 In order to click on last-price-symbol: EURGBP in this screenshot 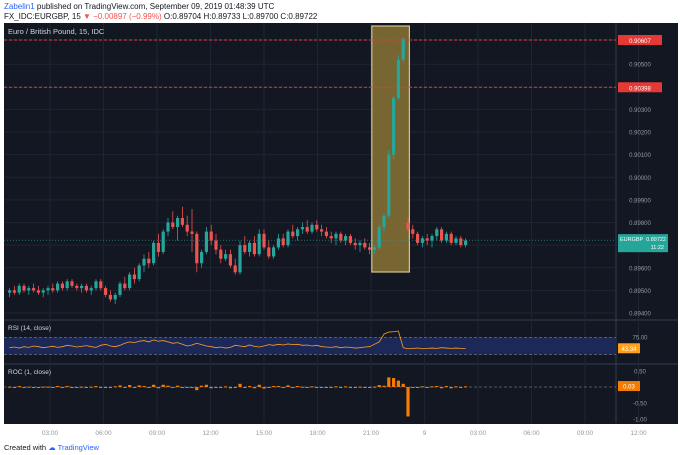, I will do `click(632, 240)`.